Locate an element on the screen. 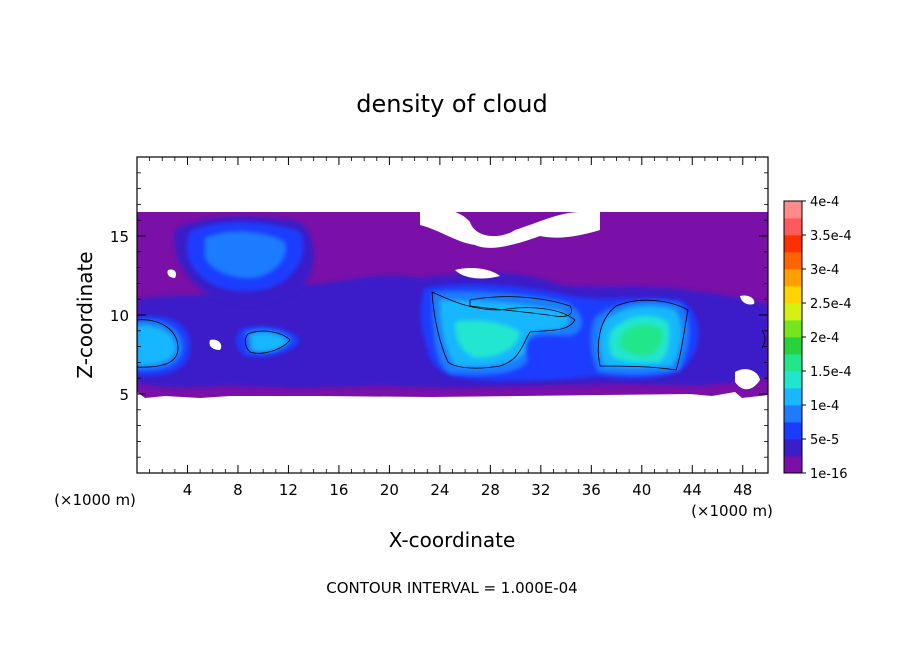  x-tick-label: 20 is located at coordinates (389, 490).